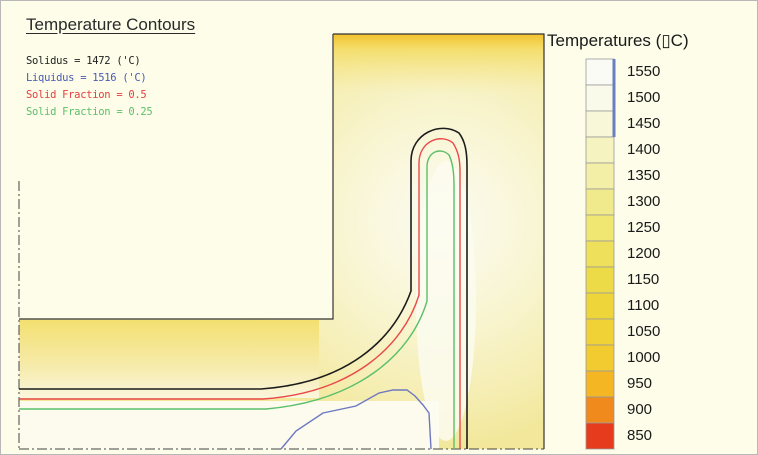 Image resolution: width=758 pixels, height=455 pixels. I want to click on color-scale-title: Temperatures (▯C), so click(618, 40).